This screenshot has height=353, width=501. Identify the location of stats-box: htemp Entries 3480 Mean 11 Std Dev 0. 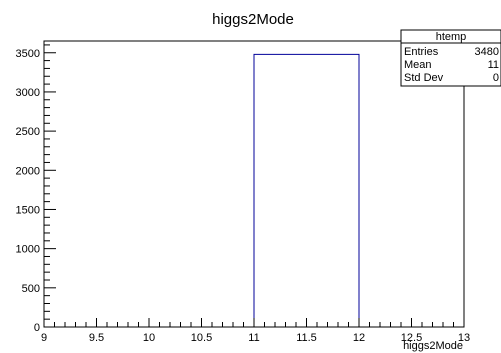
(450, 58).